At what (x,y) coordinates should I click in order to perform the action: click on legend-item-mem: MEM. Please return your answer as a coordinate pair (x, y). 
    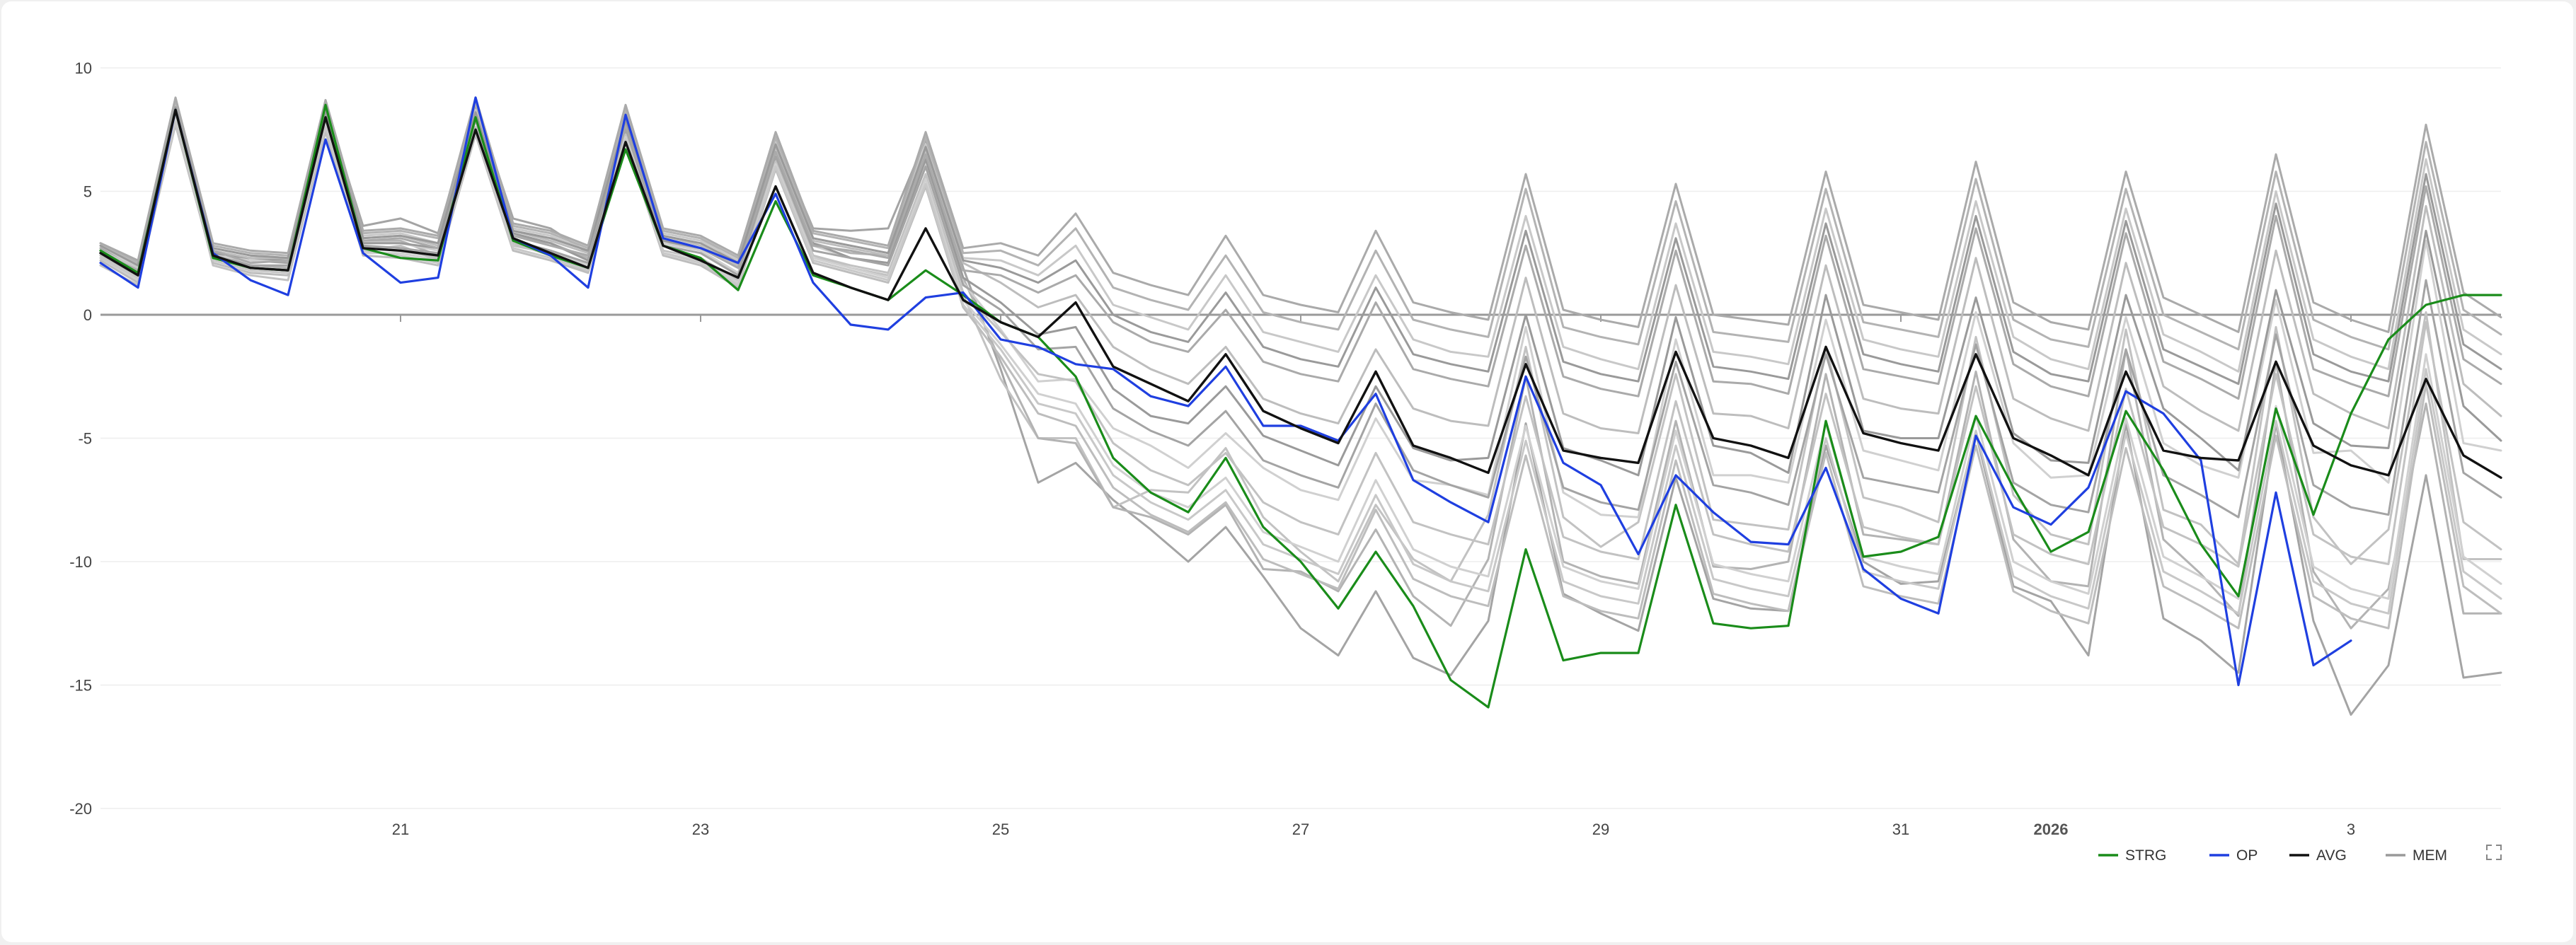
    Looking at the image, I should click on (2417, 855).